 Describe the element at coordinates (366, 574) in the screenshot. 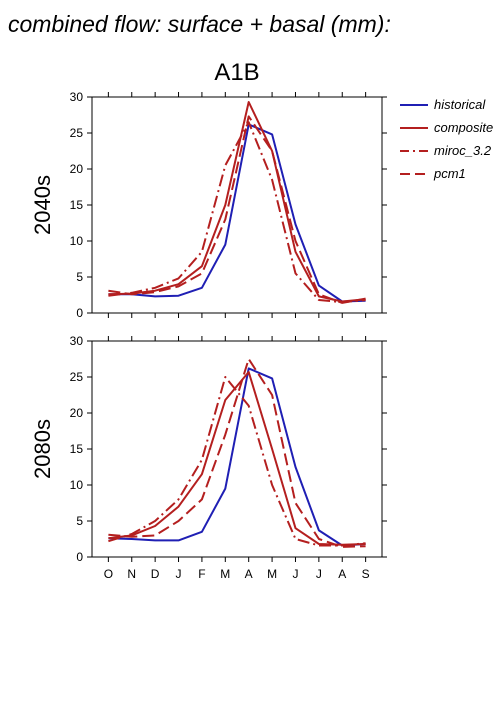

I see `x-tick-label: S` at that location.